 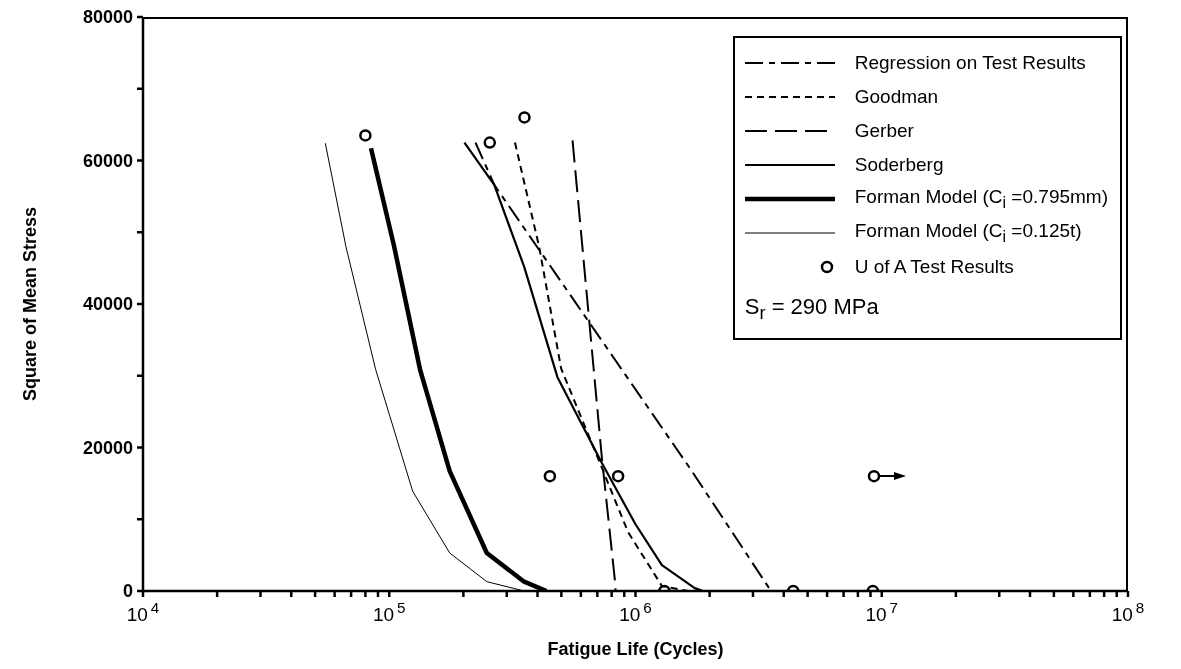 What do you see at coordinates (899, 165) in the screenshot?
I see `legend-label: Soderberg` at bounding box center [899, 165].